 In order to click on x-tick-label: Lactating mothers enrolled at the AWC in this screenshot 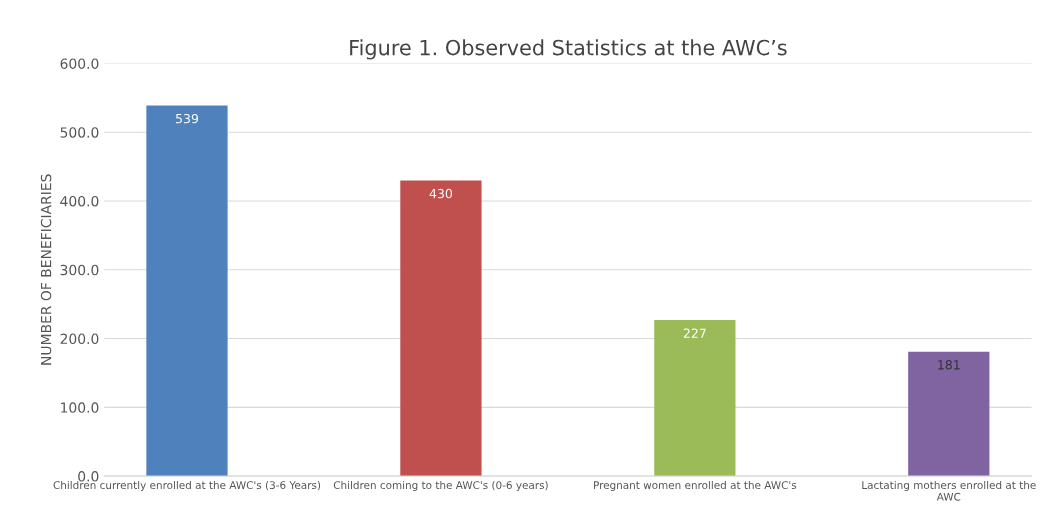, I will do `click(949, 490)`.